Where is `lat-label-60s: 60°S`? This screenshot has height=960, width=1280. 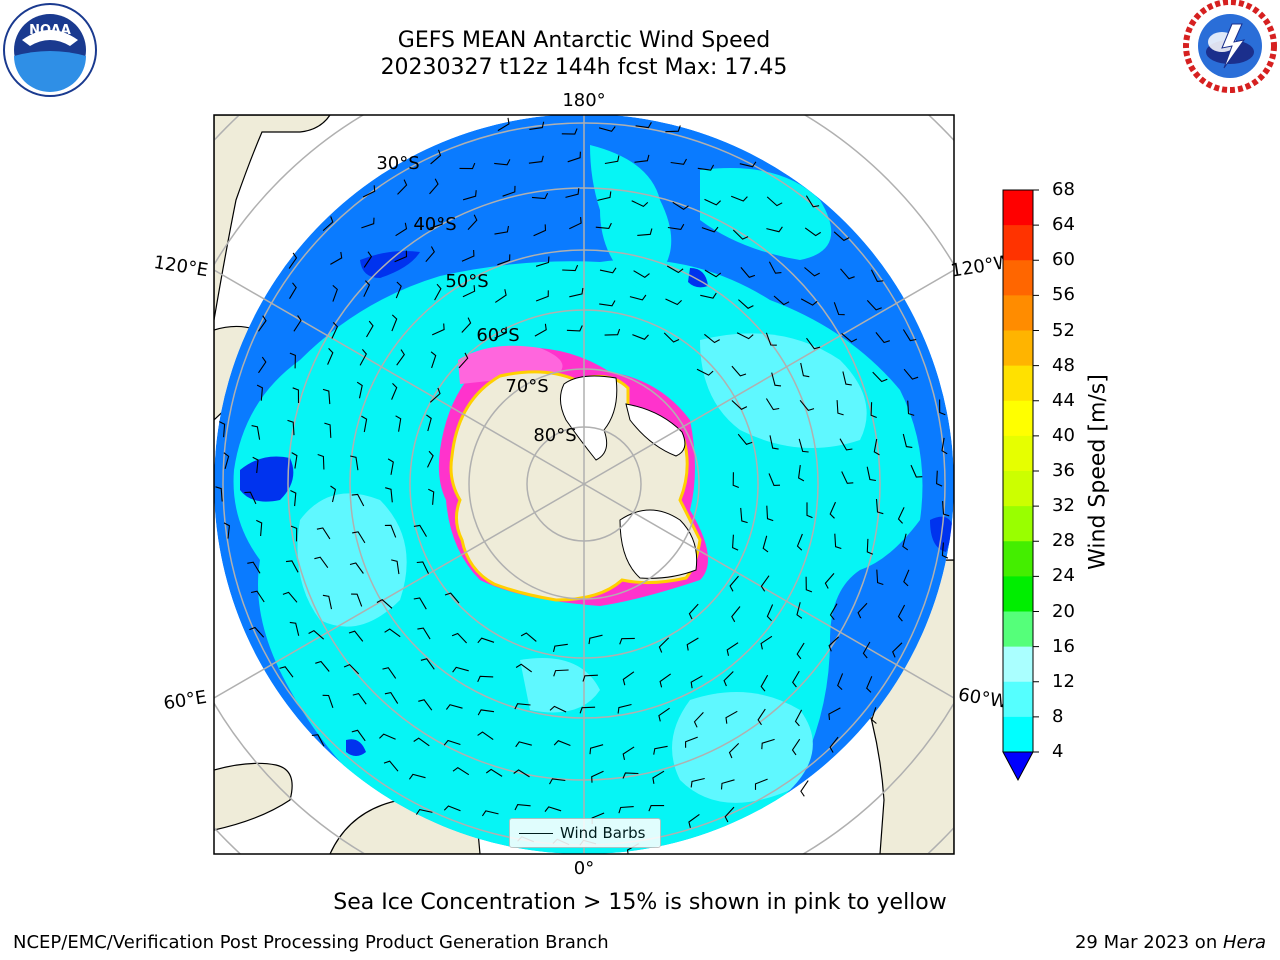 lat-label-60s: 60°S is located at coordinates (497, 335).